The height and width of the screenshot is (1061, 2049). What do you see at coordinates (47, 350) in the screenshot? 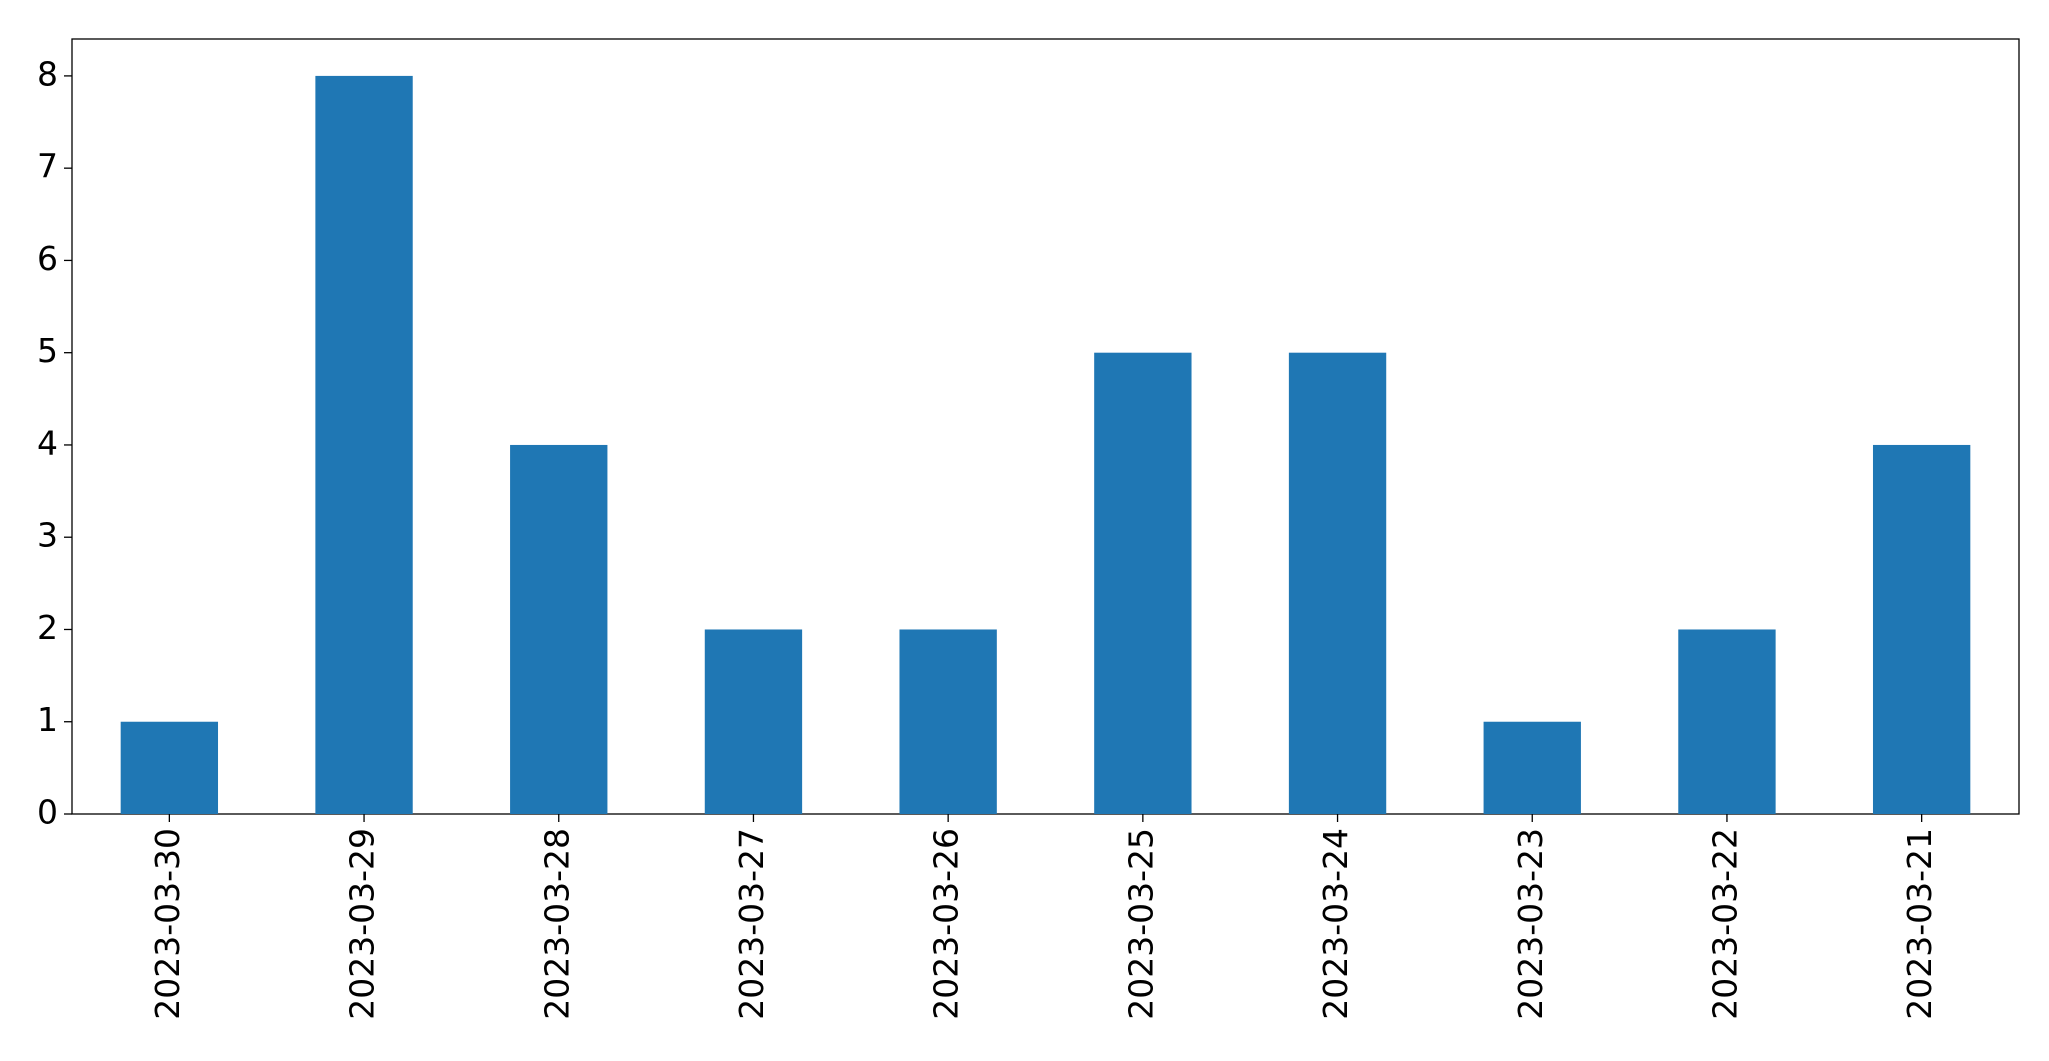
I see `y-tick-label: 5` at bounding box center [47, 350].